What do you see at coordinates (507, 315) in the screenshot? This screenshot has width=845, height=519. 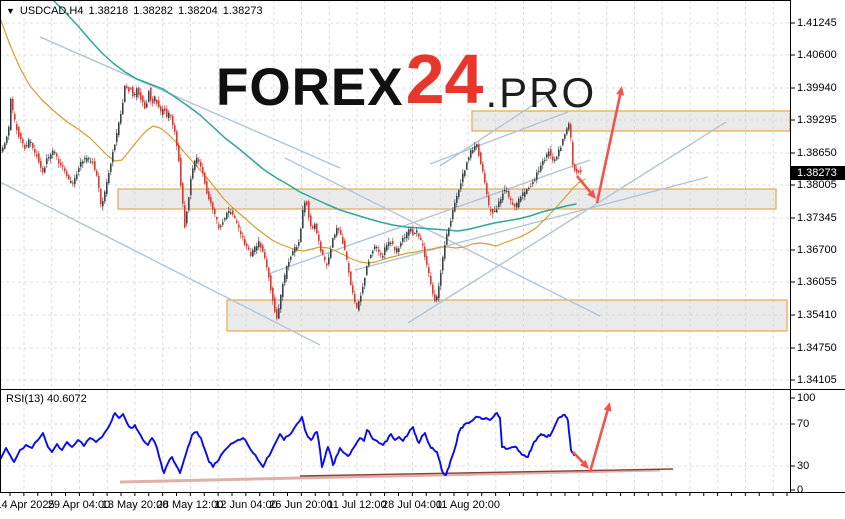 I see `lower-support-zone` at bounding box center [507, 315].